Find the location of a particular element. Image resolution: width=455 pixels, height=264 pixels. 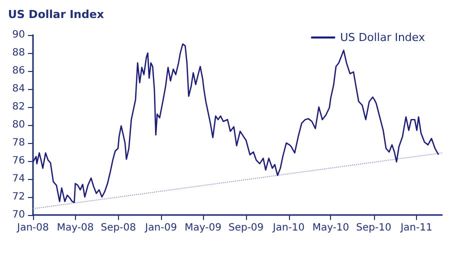

legend-label: US Dollar Index is located at coordinates (383, 37).